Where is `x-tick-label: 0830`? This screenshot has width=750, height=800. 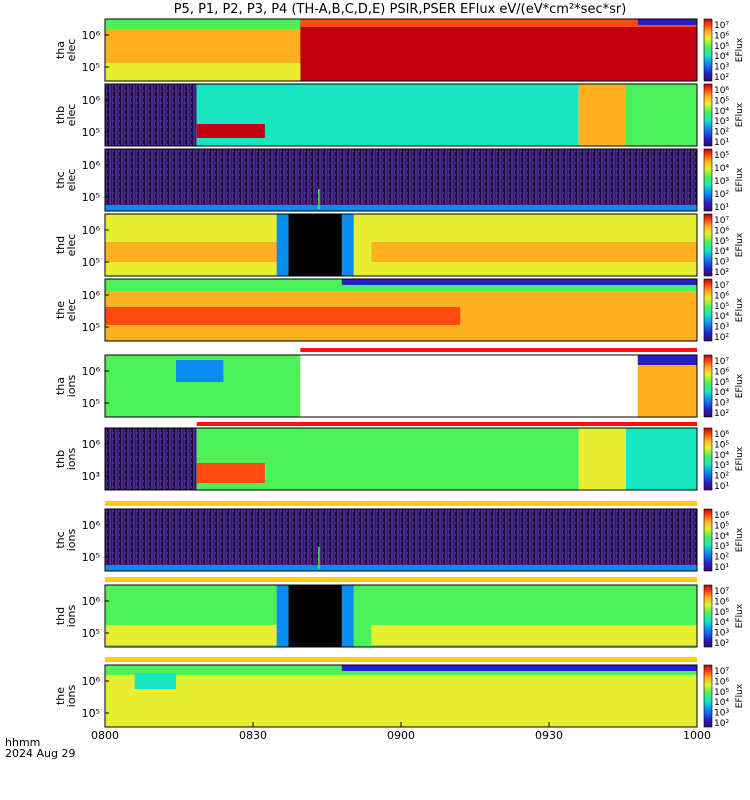 x-tick-label: 0830 is located at coordinates (253, 735).